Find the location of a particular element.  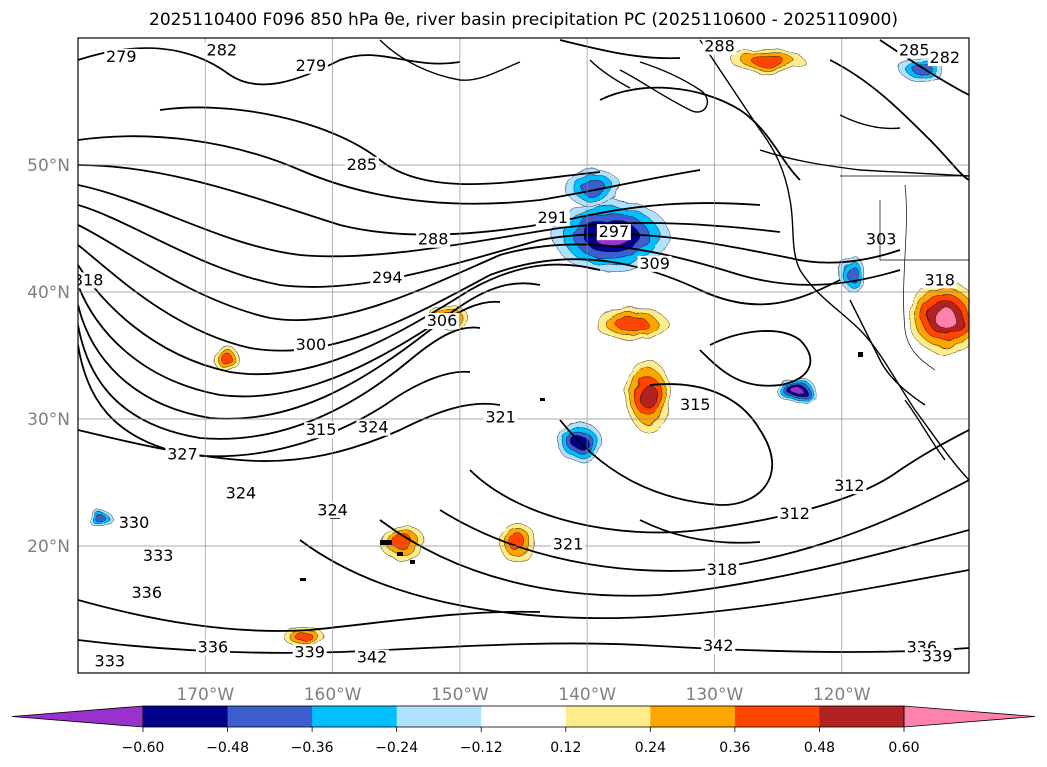

contour-label-36: 339 is located at coordinates (937, 655).